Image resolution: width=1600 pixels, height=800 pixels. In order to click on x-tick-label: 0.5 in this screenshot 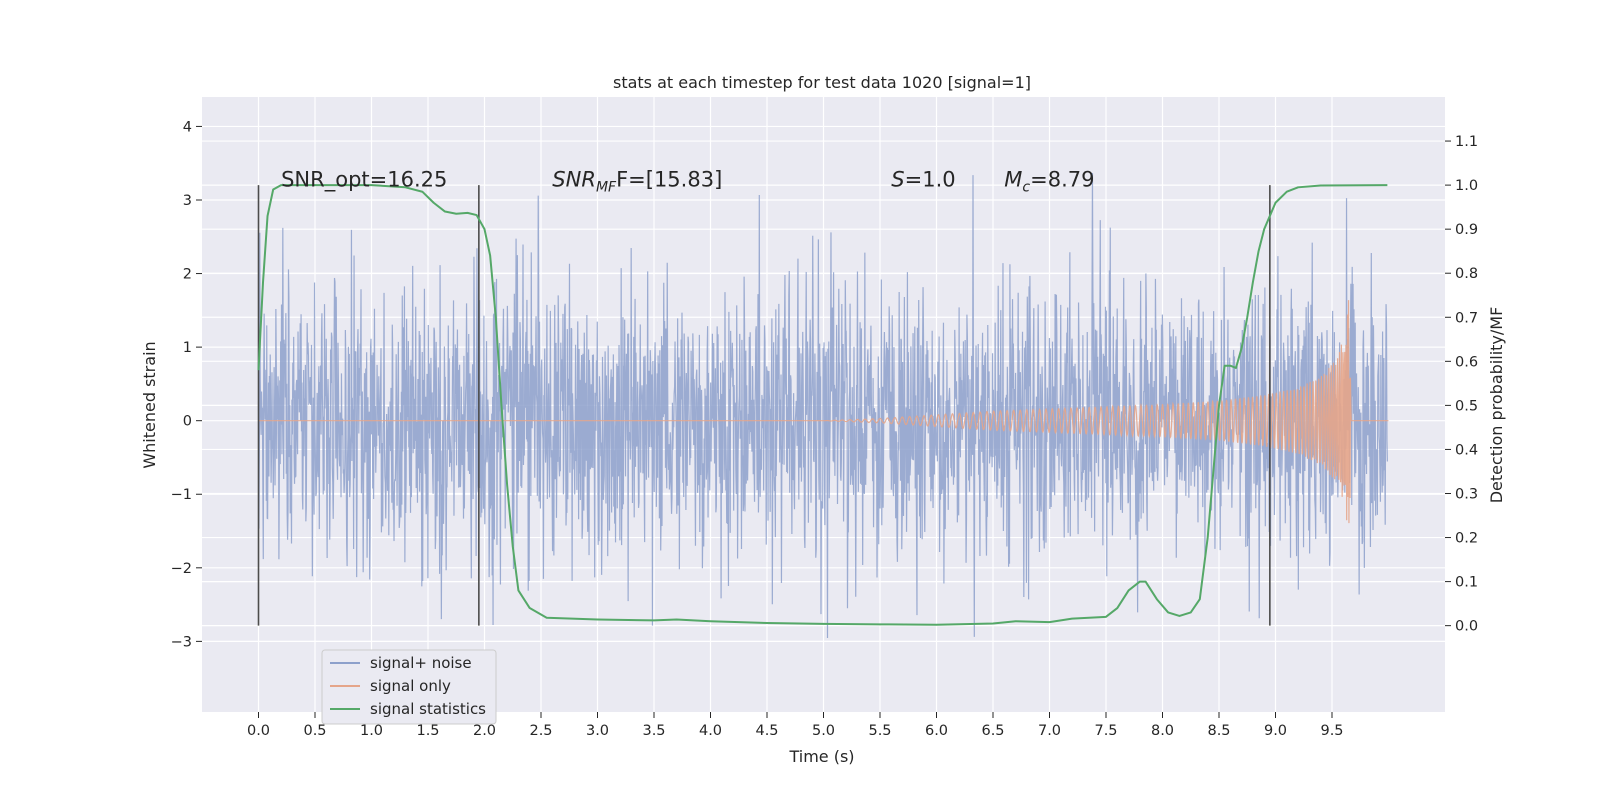, I will do `click(314, 731)`.